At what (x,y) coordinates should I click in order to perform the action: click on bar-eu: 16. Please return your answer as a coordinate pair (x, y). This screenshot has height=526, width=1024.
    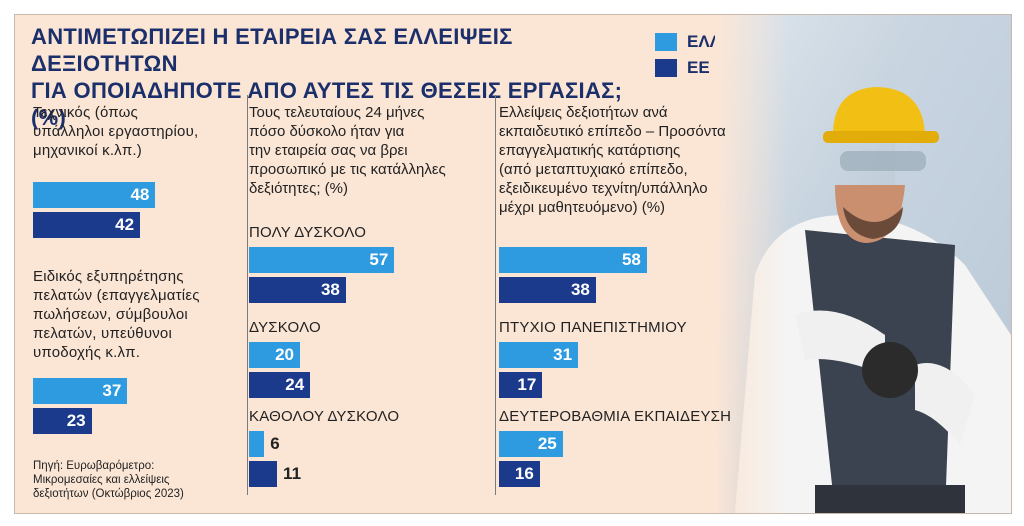
    Looking at the image, I should click on (519, 474).